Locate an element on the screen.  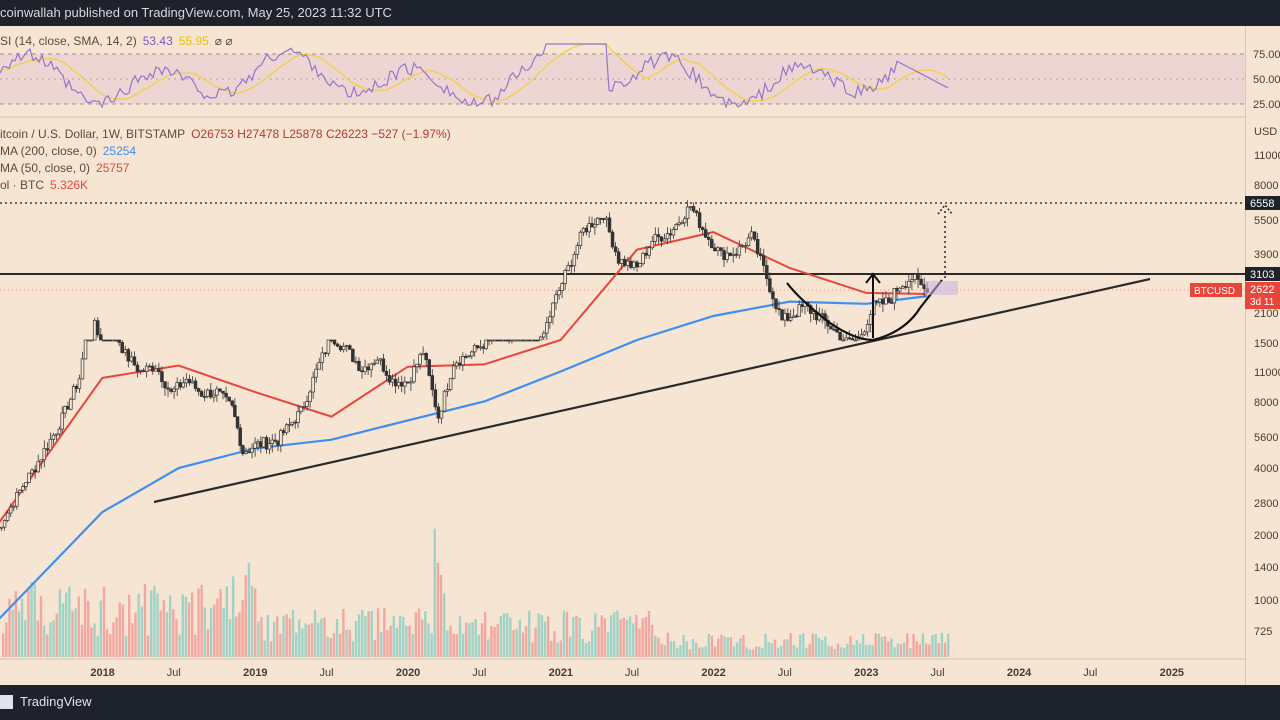
footer-brand: TradingView is located at coordinates (56, 701).